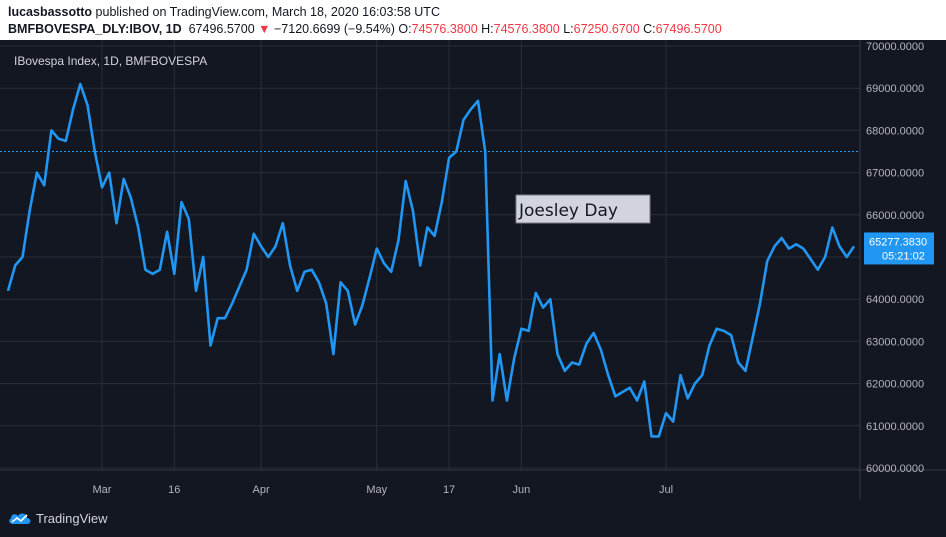  What do you see at coordinates (376, 490) in the screenshot?
I see `x-tick-label: May` at bounding box center [376, 490].